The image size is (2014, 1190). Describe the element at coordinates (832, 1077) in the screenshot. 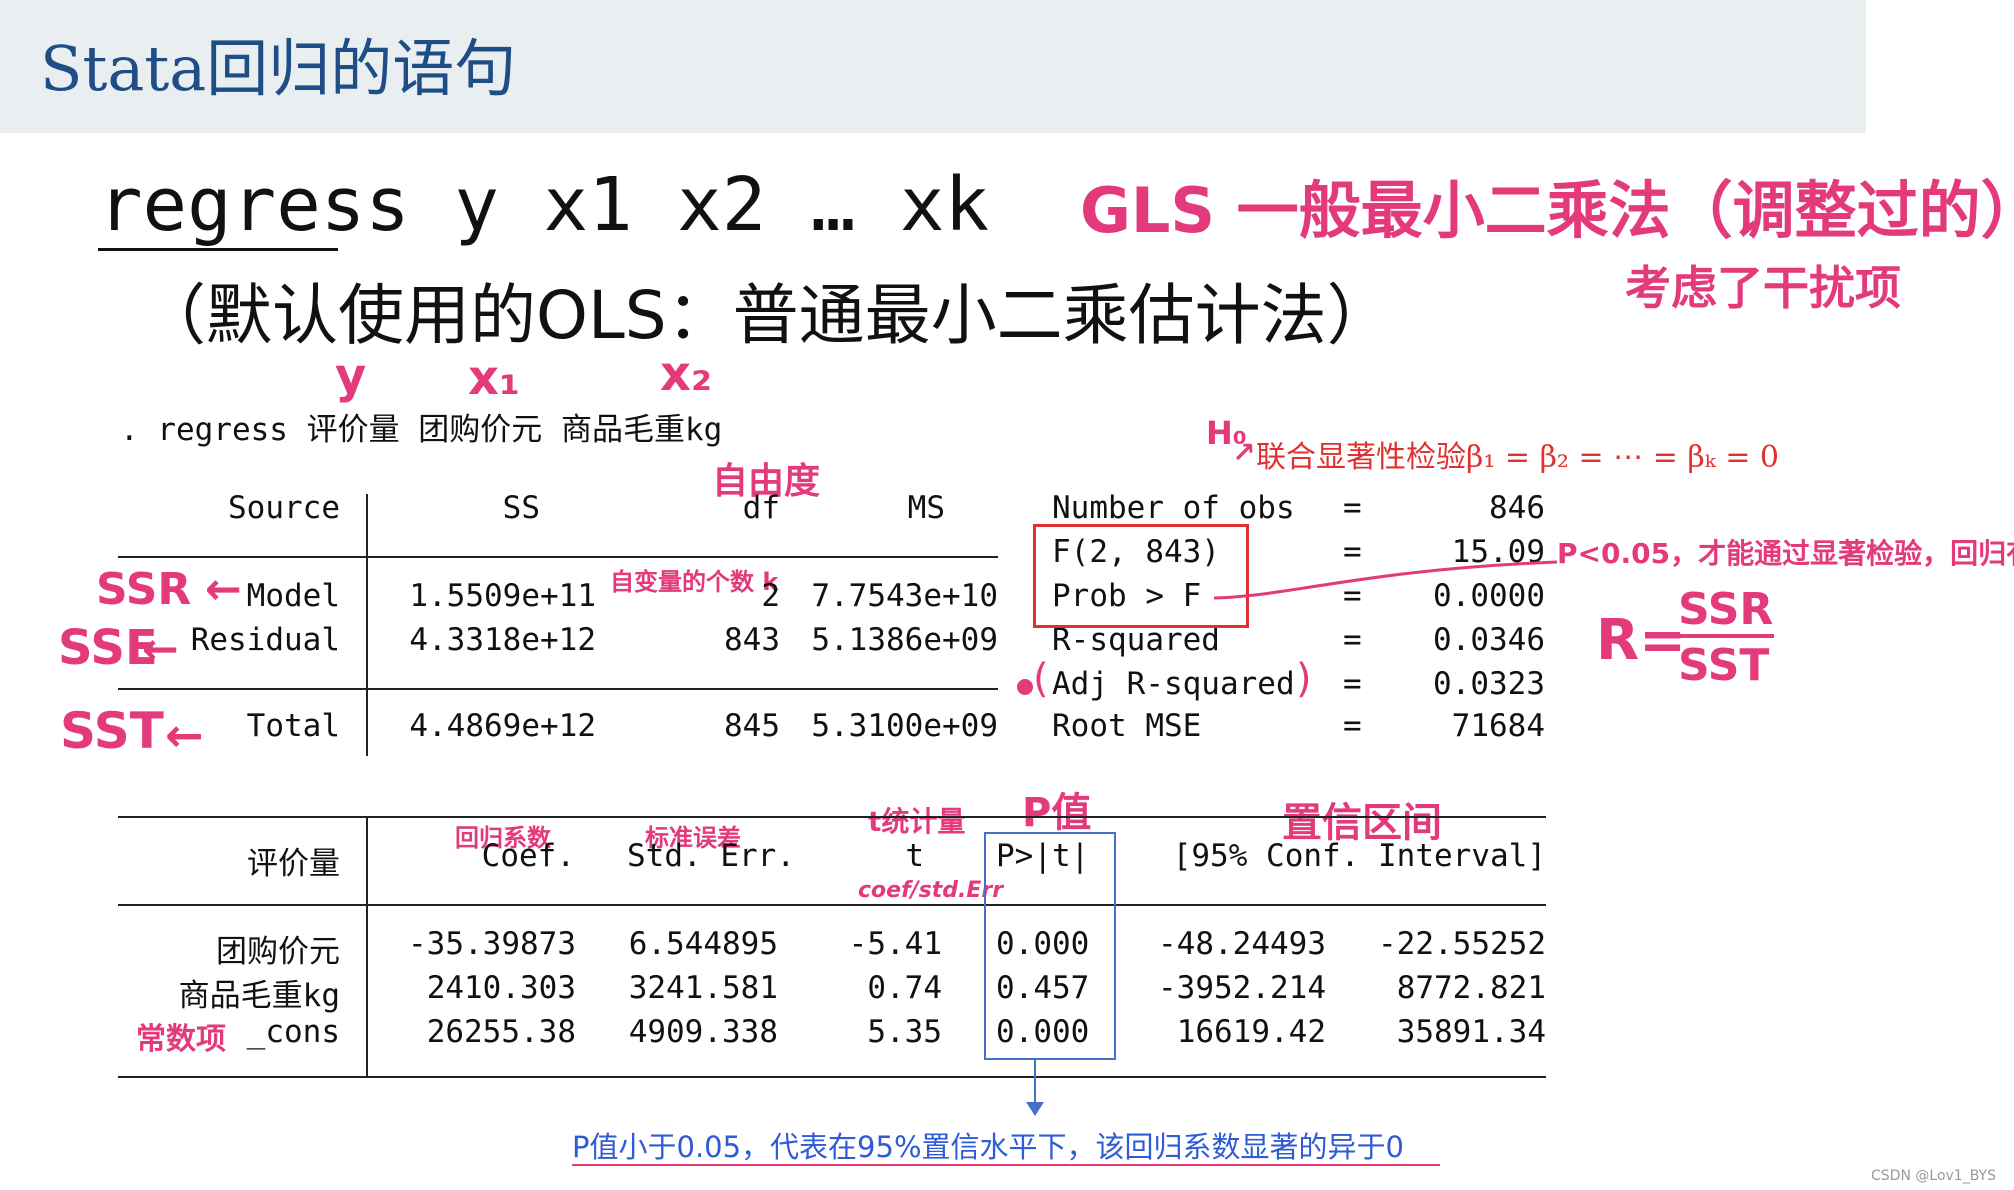

I see `coef-bottom-rule` at that location.